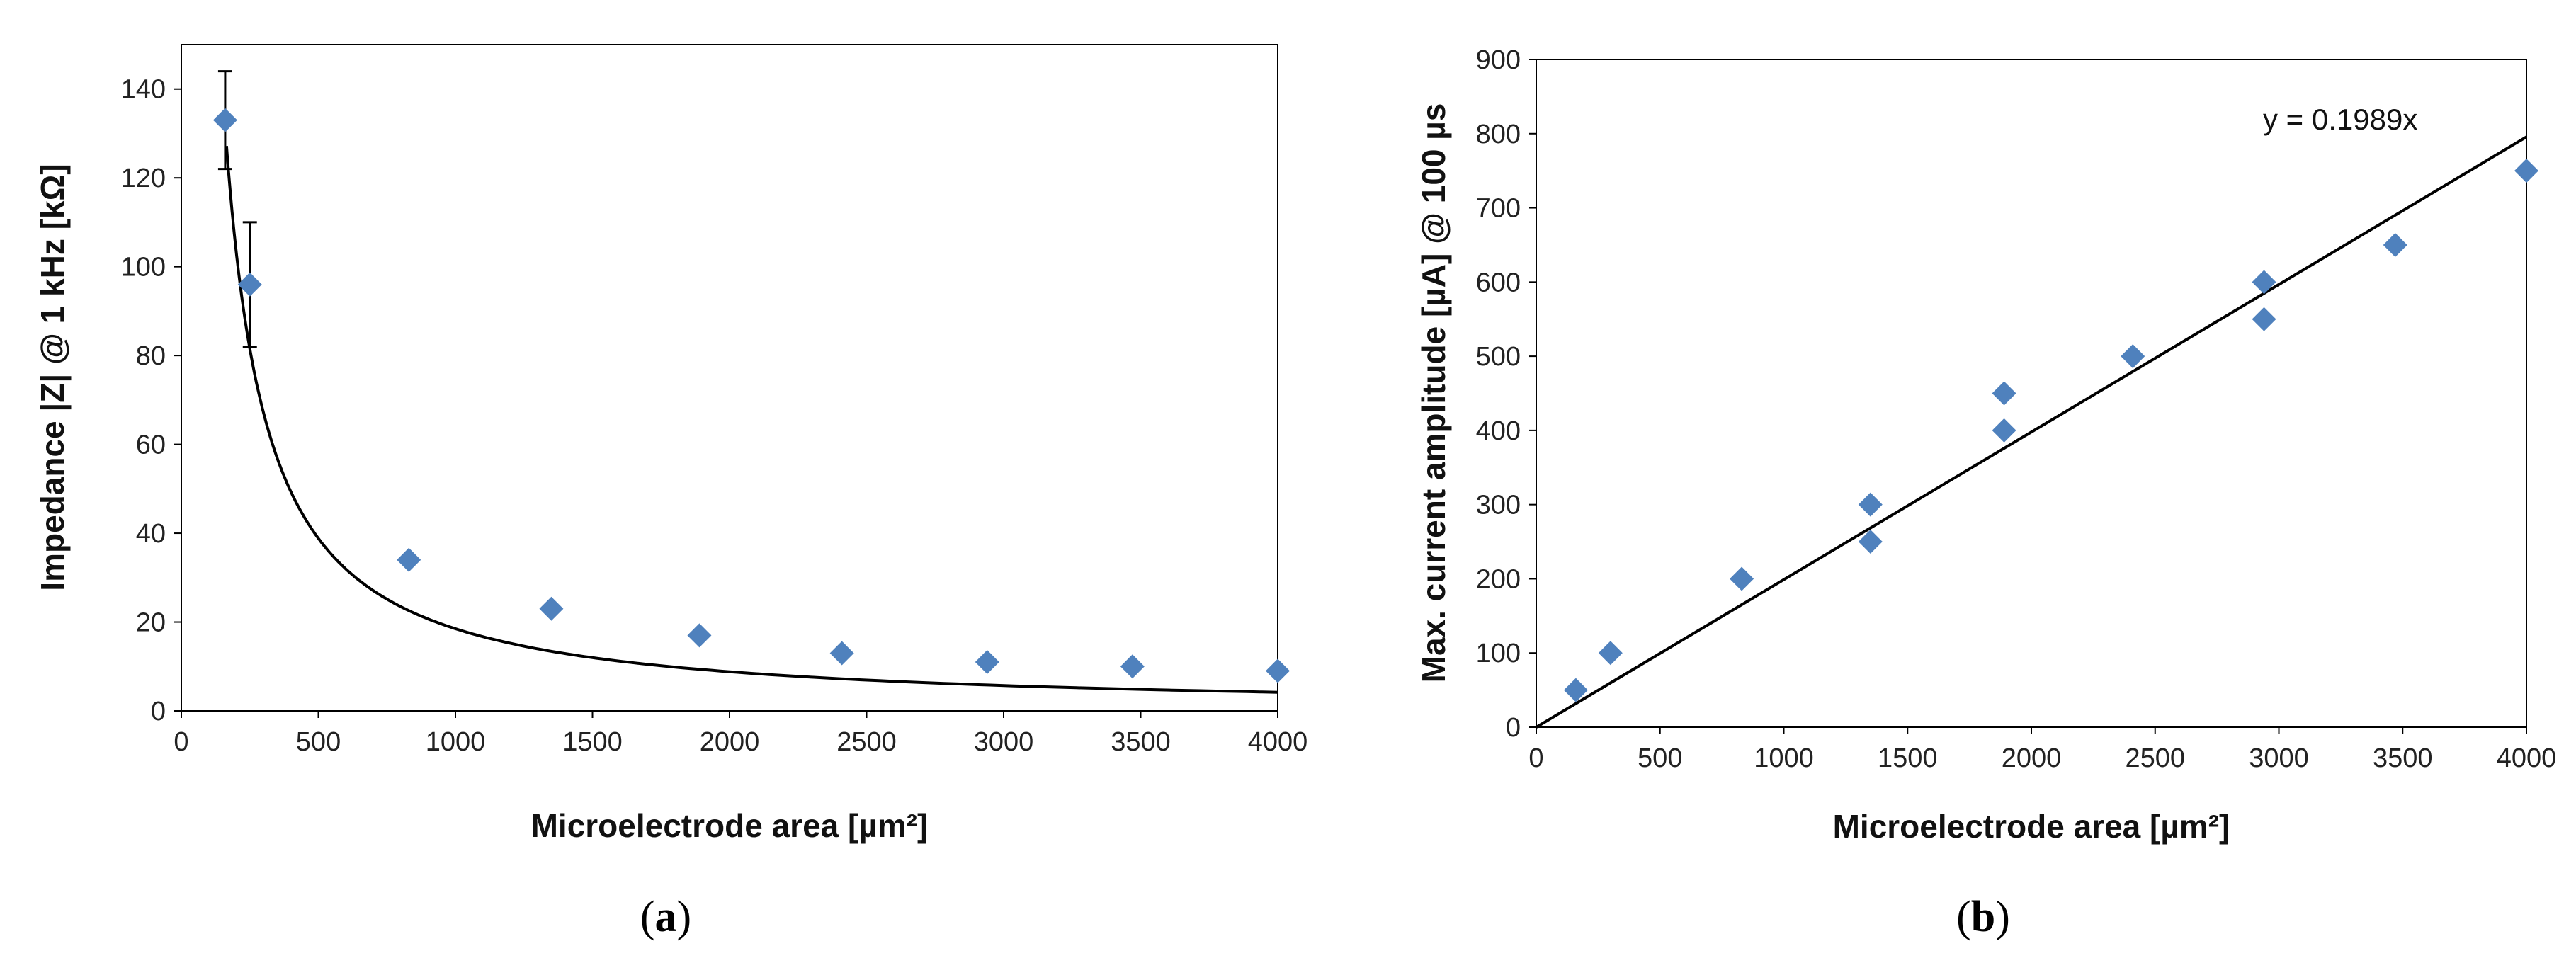  What do you see at coordinates (730, 825) in the screenshot?
I see `x-axis-title-a: Microelectrode area [µm²]` at bounding box center [730, 825].